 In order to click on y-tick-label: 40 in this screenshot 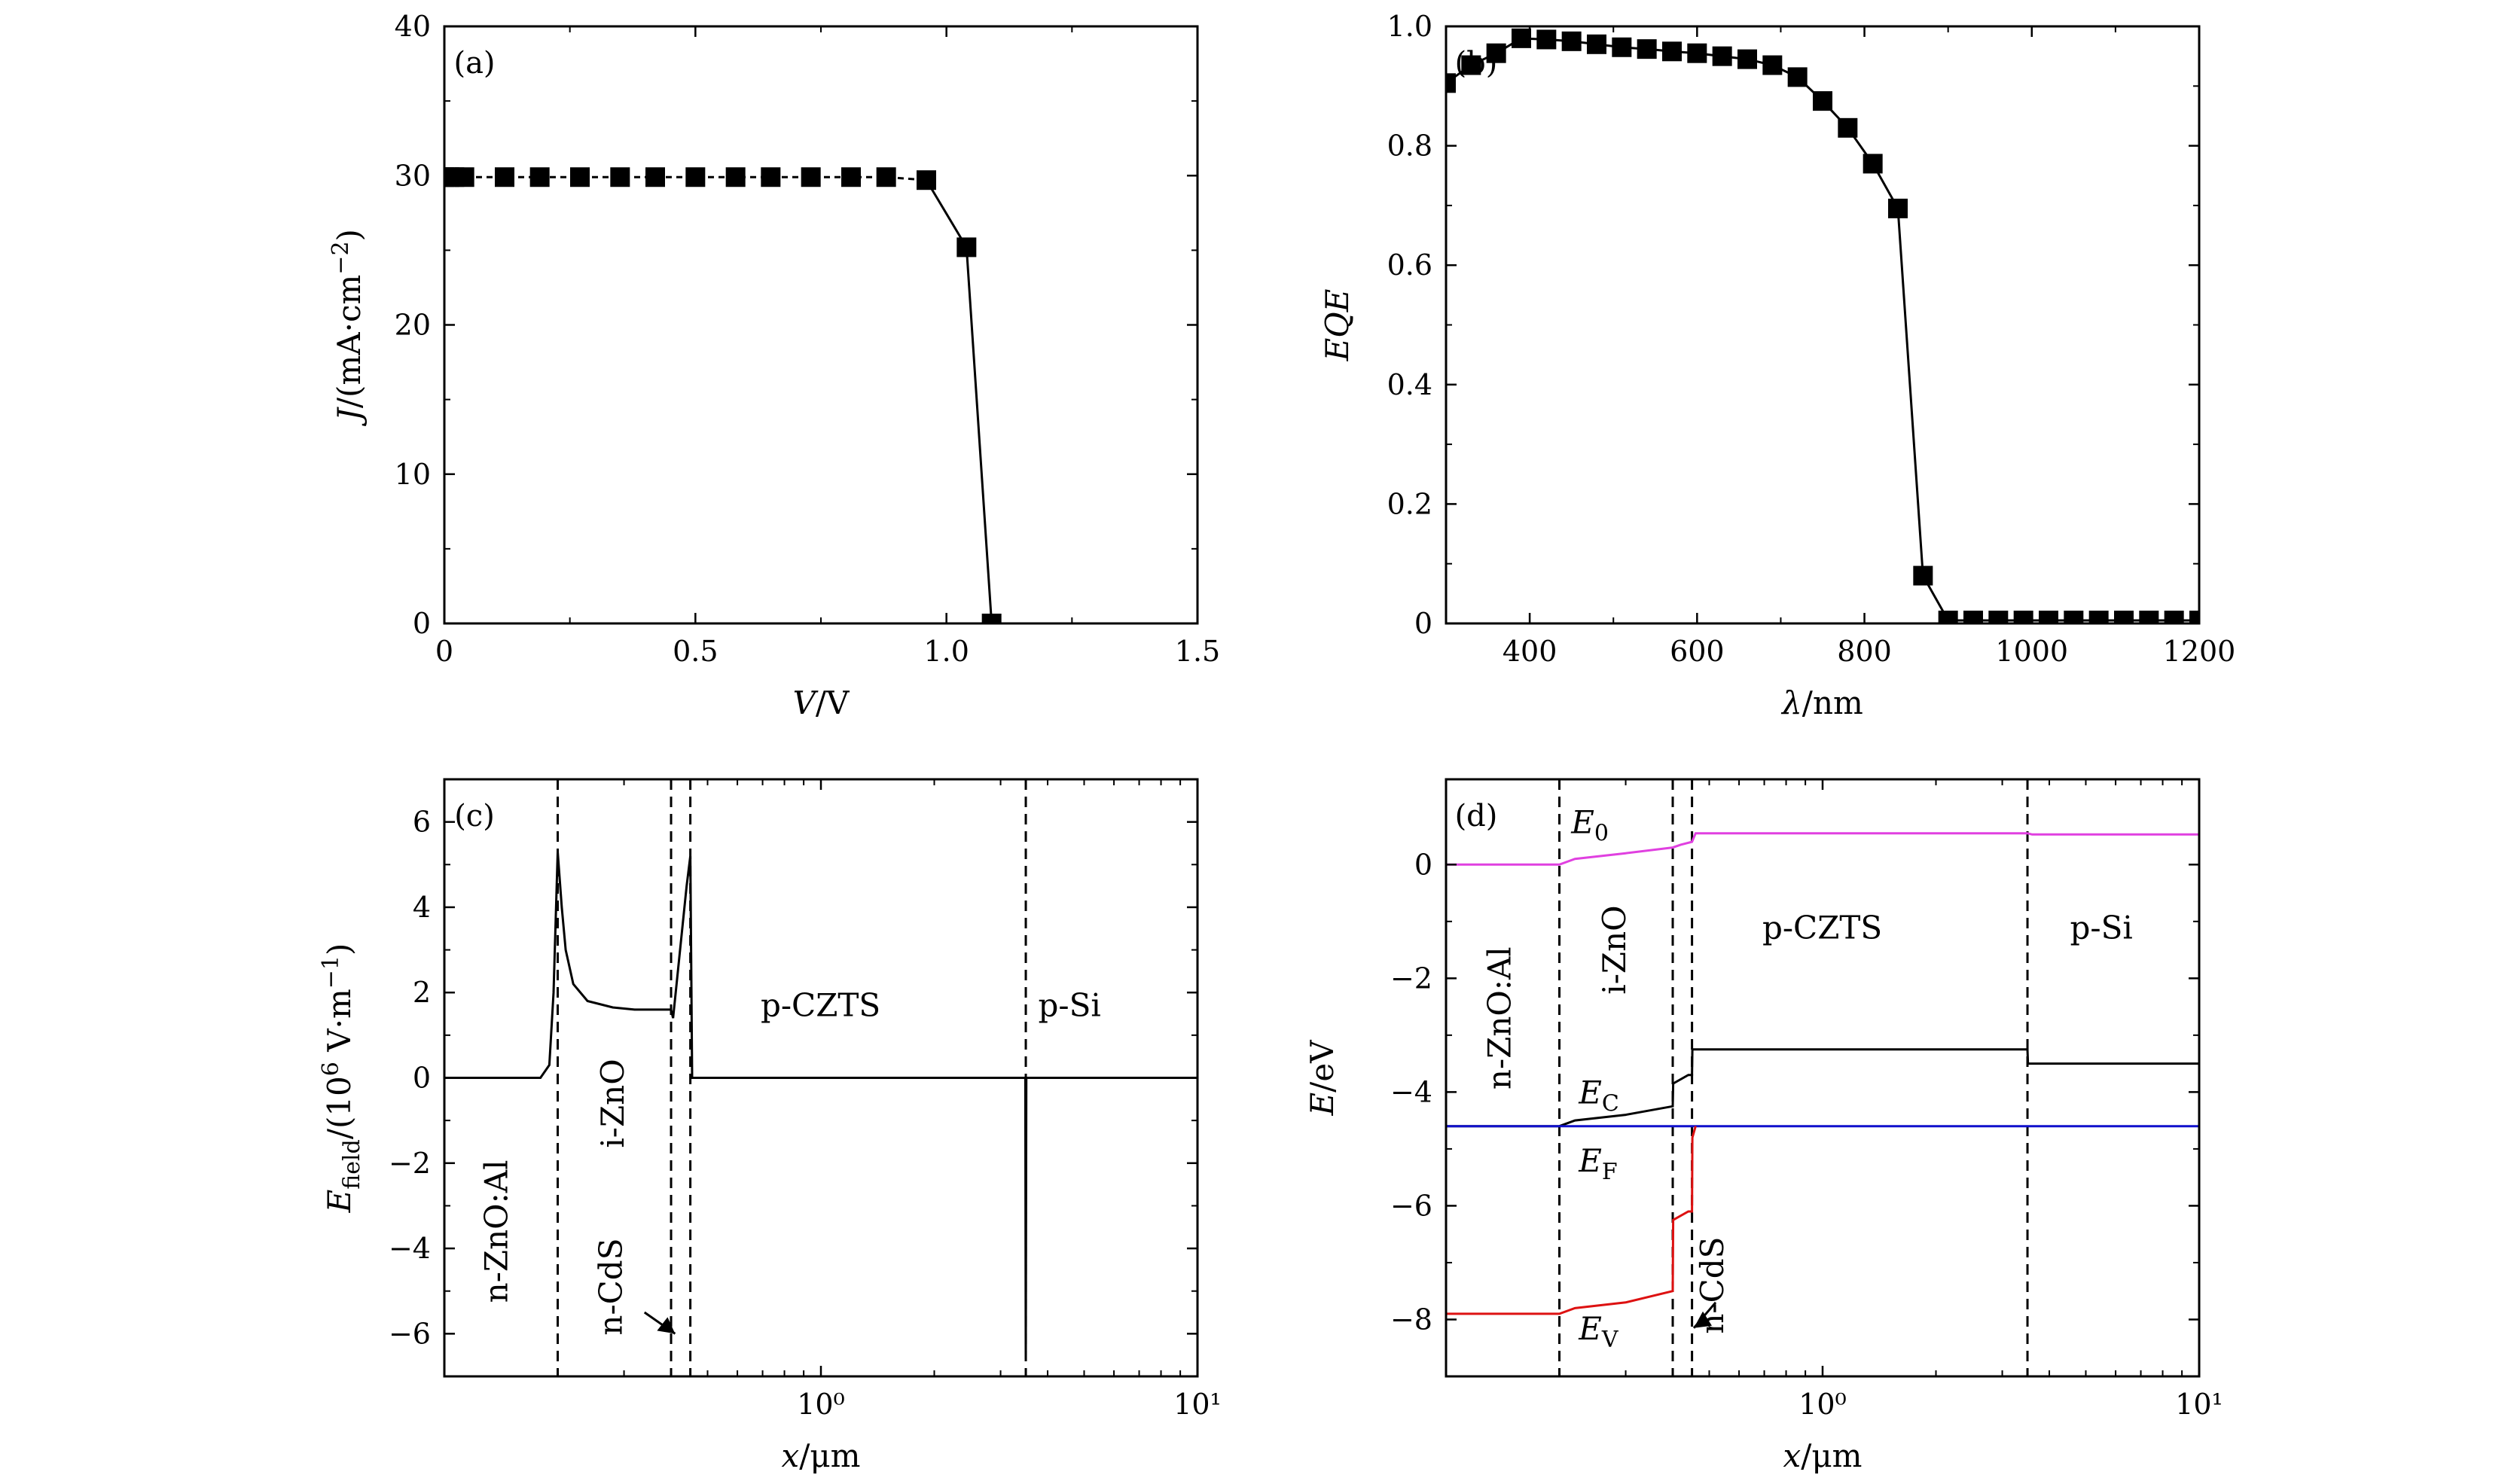, I will do `click(413, 26)`.